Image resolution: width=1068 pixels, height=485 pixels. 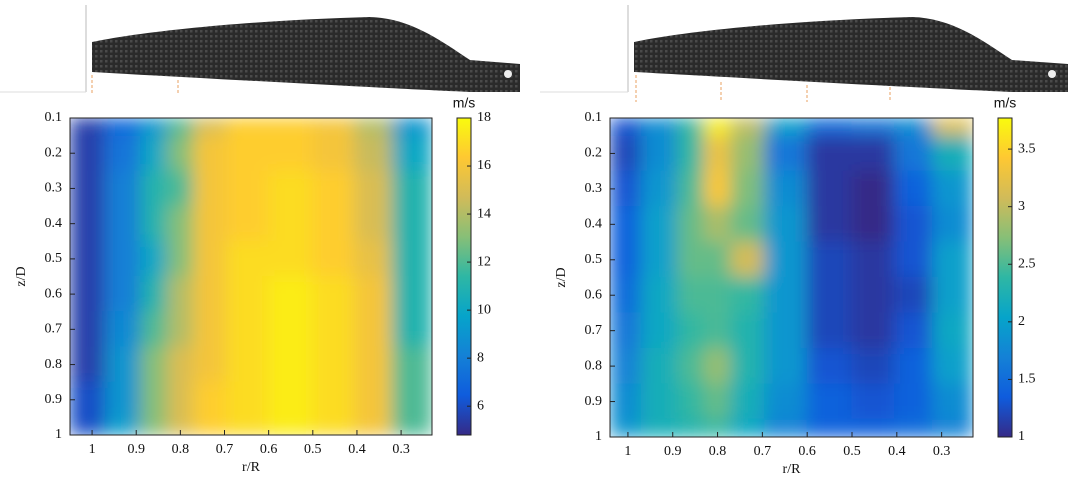 I want to click on y-tick-label: 0.2, so click(x=594, y=153).